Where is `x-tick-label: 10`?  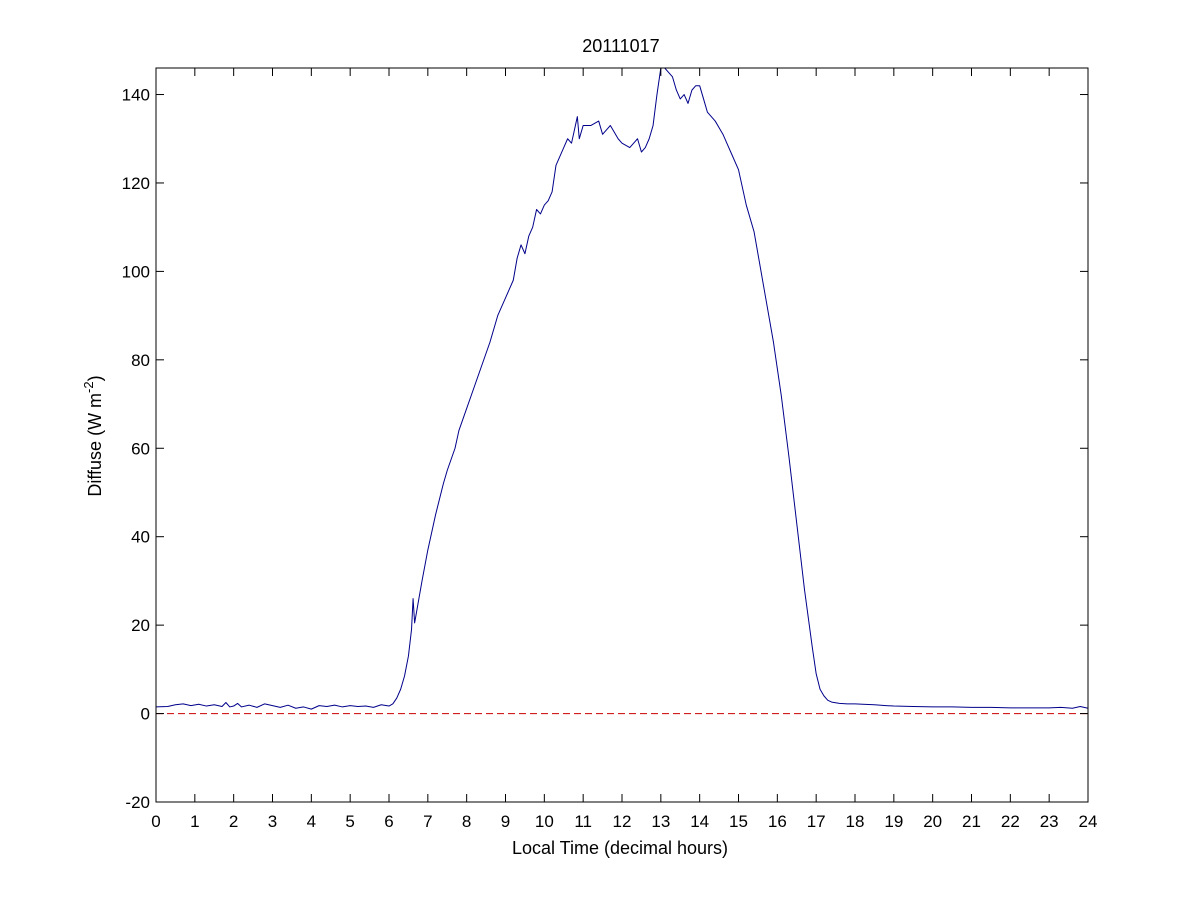 x-tick-label: 10 is located at coordinates (544, 821).